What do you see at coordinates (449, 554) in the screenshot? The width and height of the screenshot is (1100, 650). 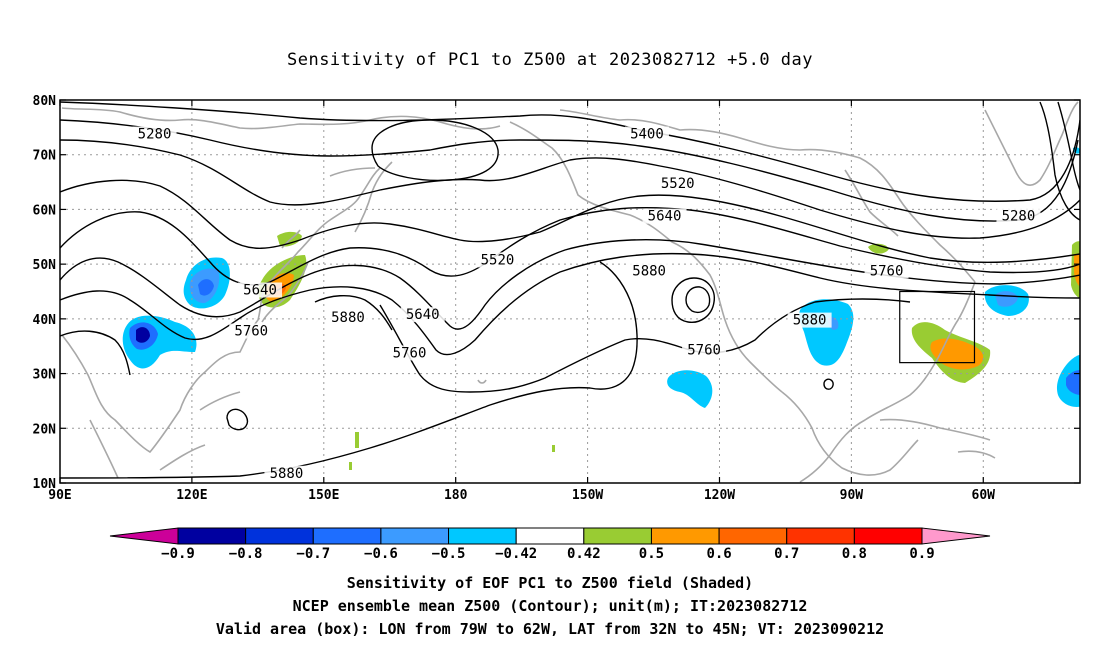 I see `colorbar-label: −0.5` at bounding box center [449, 554].